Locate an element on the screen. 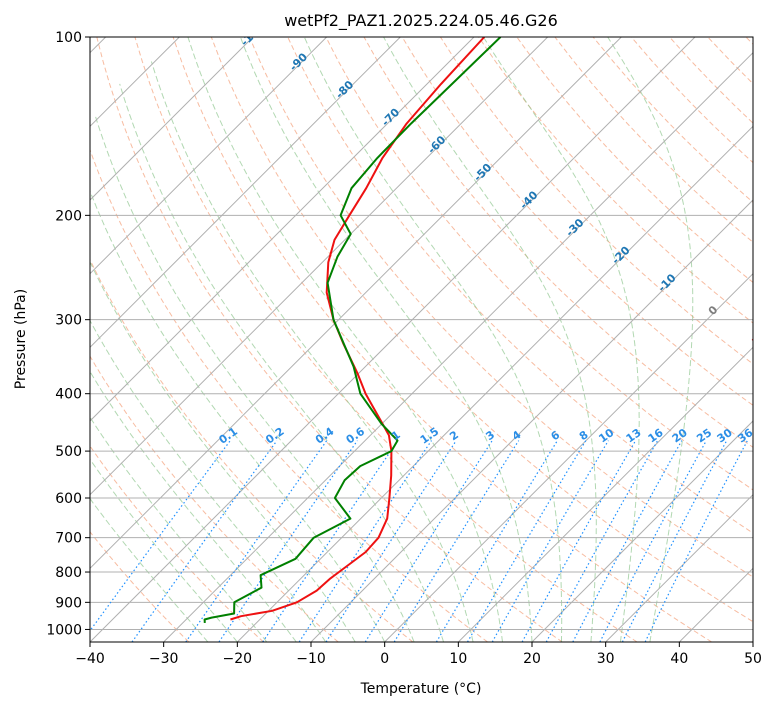 This screenshot has height=708, width=775. x-tick-label: 40 is located at coordinates (679, 659).